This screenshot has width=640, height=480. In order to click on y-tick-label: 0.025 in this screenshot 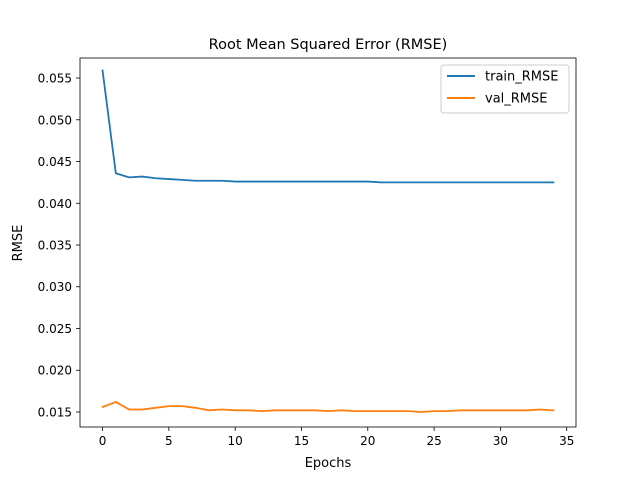, I will do `click(55, 329)`.